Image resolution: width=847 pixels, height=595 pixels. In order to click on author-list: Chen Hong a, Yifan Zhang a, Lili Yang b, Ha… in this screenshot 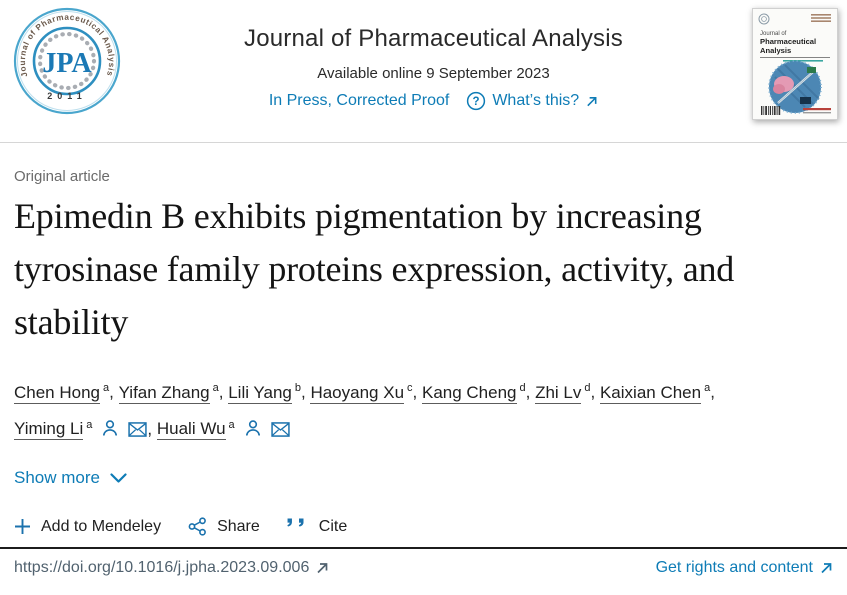, I will do `click(419, 408)`.